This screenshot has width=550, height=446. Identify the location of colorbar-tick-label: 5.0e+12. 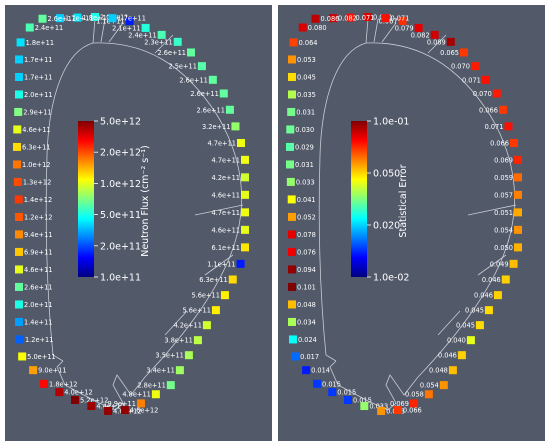
(120, 122).